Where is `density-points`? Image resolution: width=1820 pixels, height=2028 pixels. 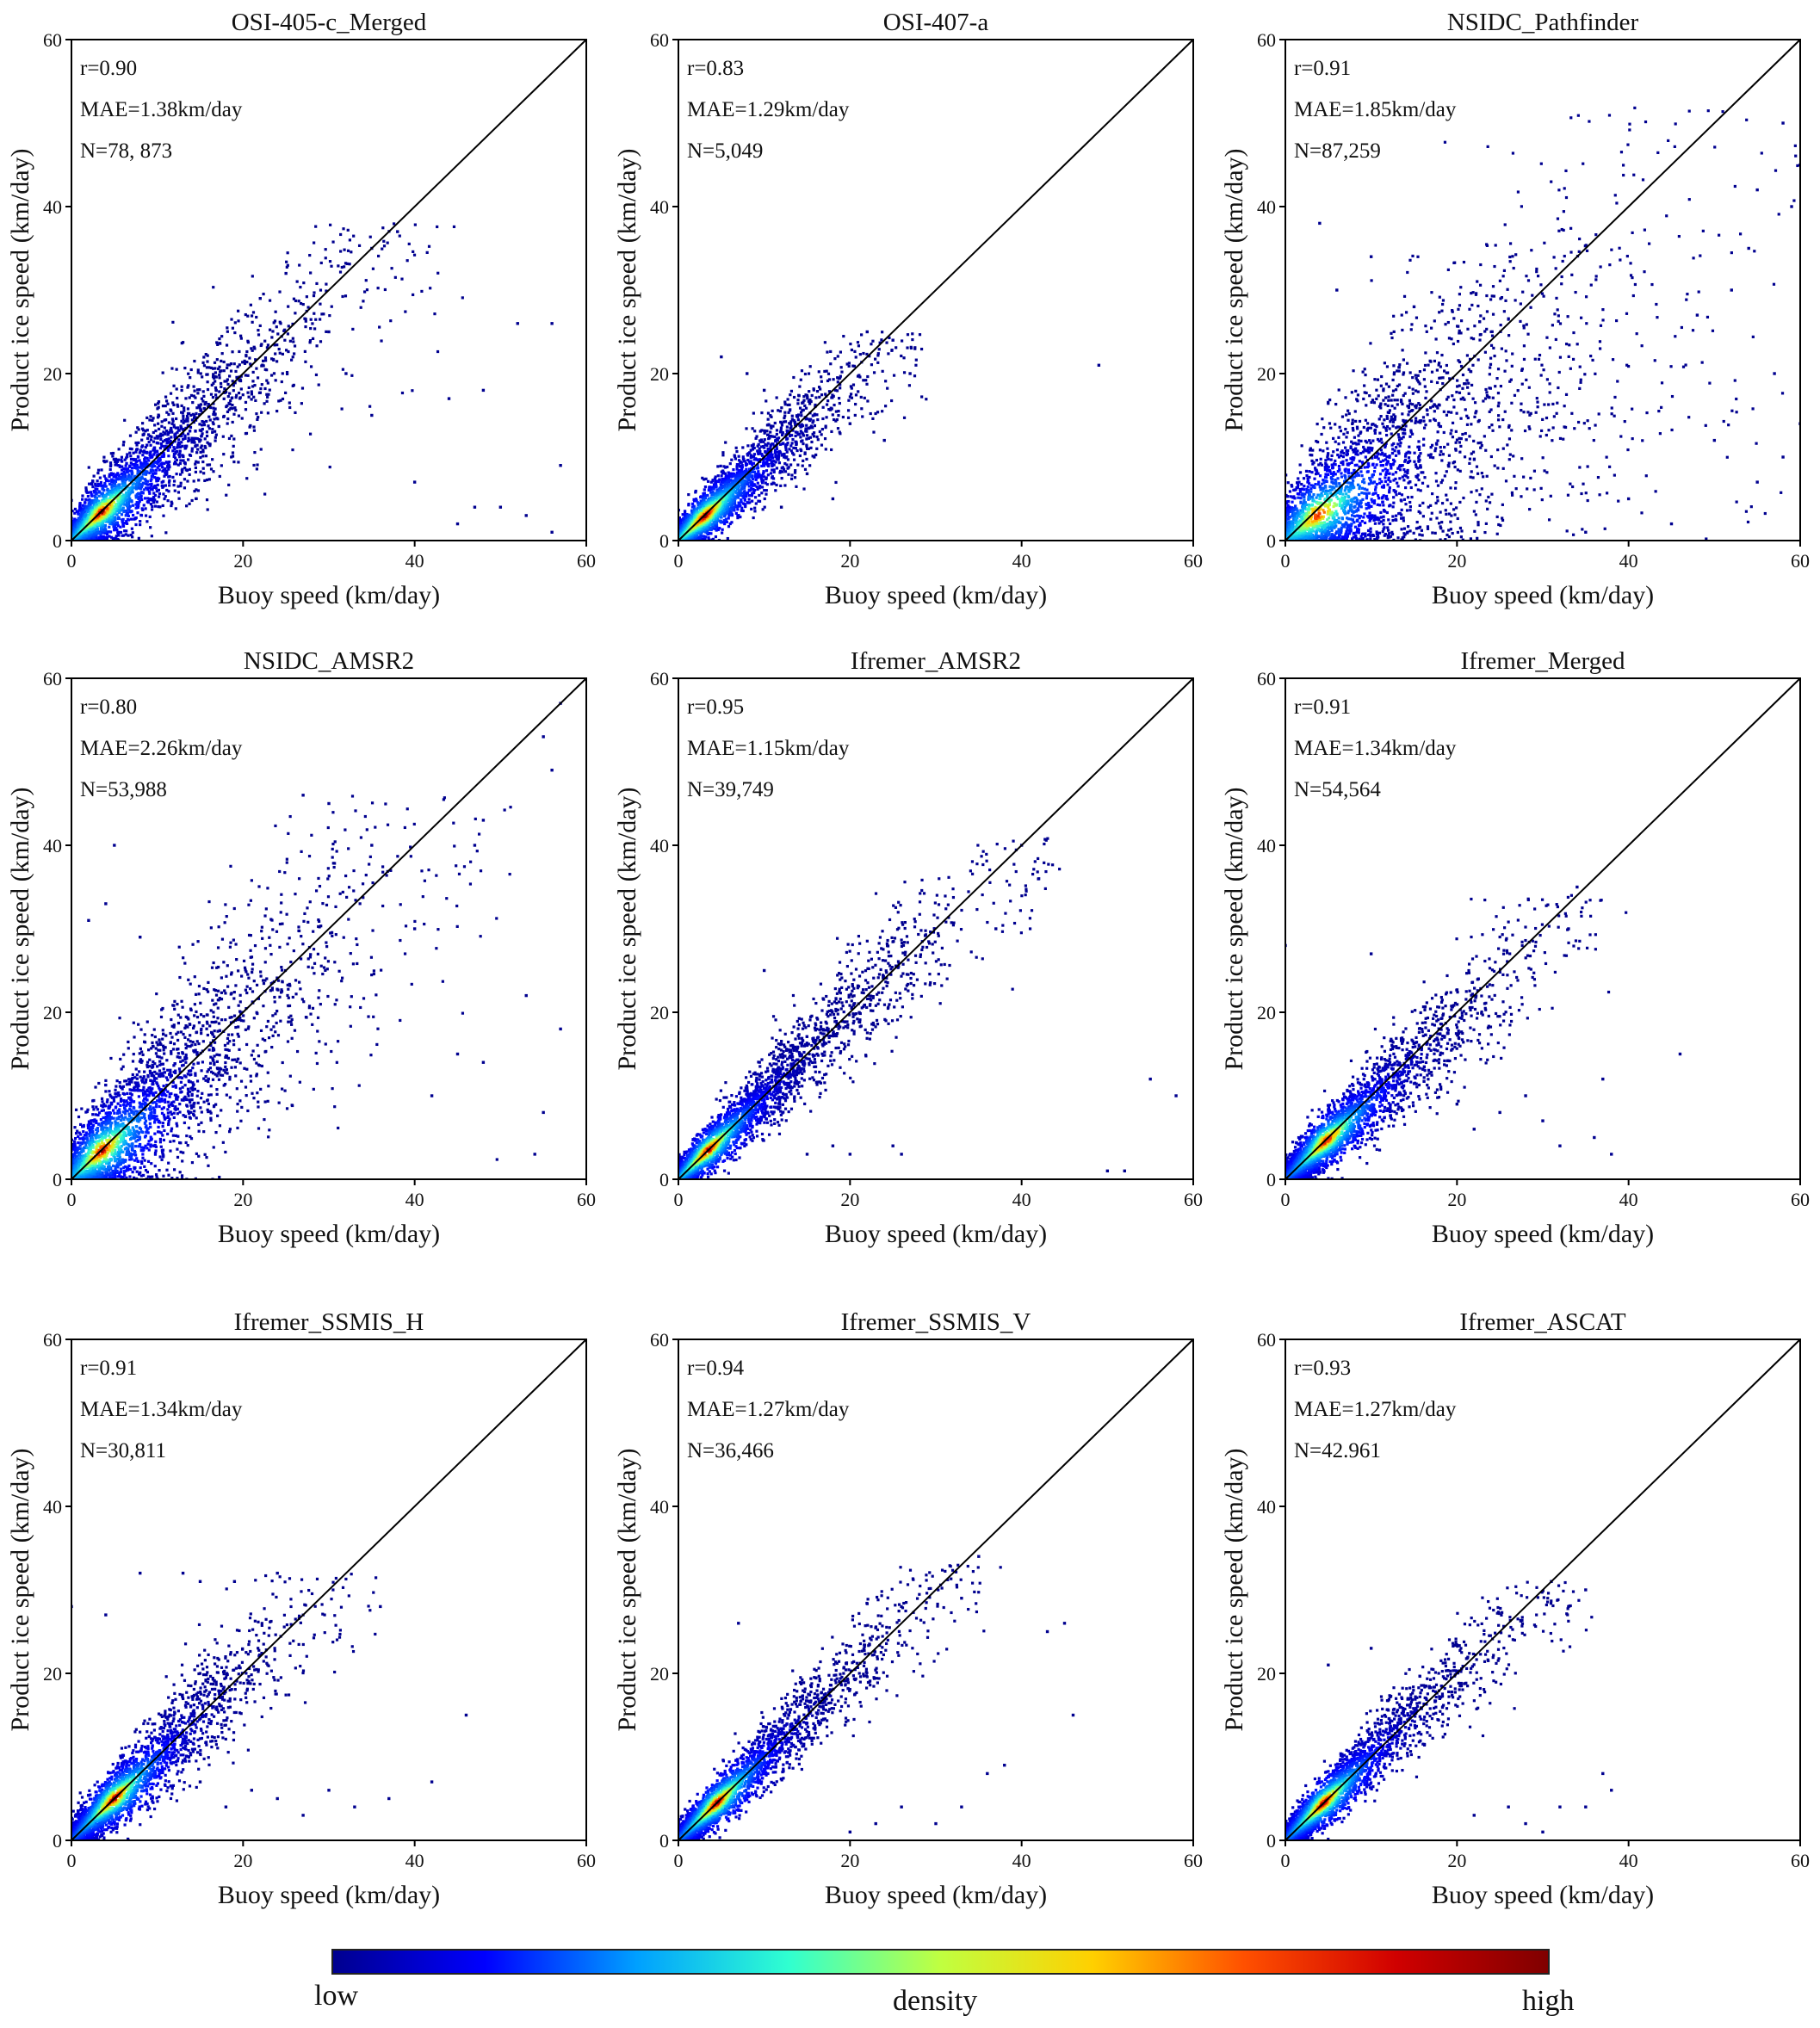 density-points is located at coordinates (888, 436).